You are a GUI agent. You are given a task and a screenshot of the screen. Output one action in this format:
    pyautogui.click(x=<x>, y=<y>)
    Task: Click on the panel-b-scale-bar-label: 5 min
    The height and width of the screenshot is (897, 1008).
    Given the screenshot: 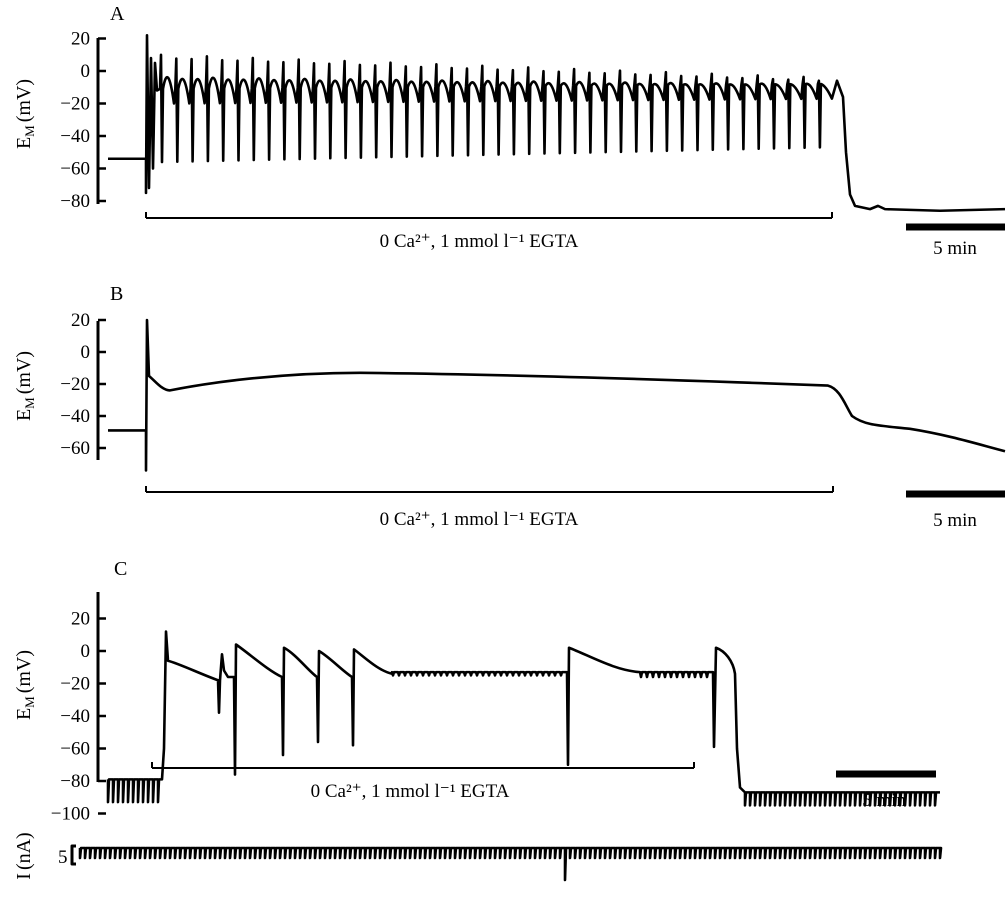 What is the action you would take?
    pyautogui.click(x=955, y=520)
    